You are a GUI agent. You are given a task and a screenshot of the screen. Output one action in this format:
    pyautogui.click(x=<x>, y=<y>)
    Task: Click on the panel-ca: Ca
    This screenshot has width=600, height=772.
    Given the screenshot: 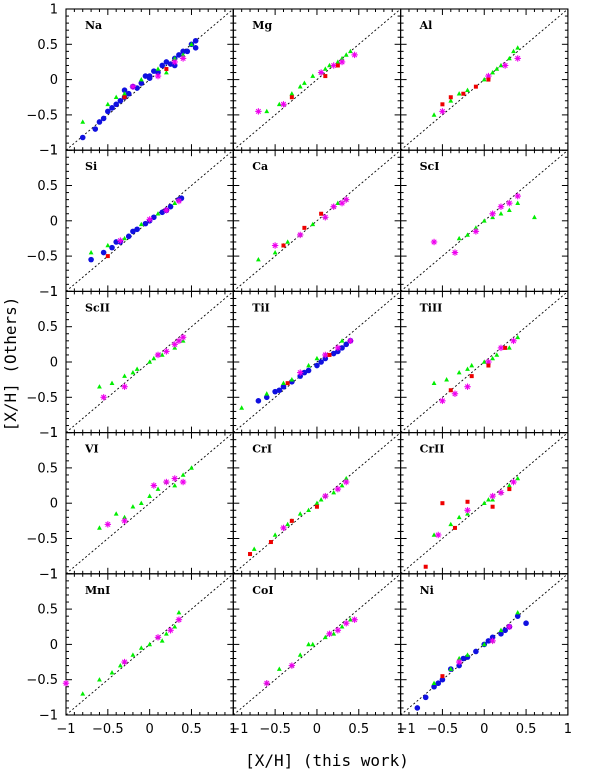 What is the action you would take?
    pyautogui.click(x=317, y=220)
    